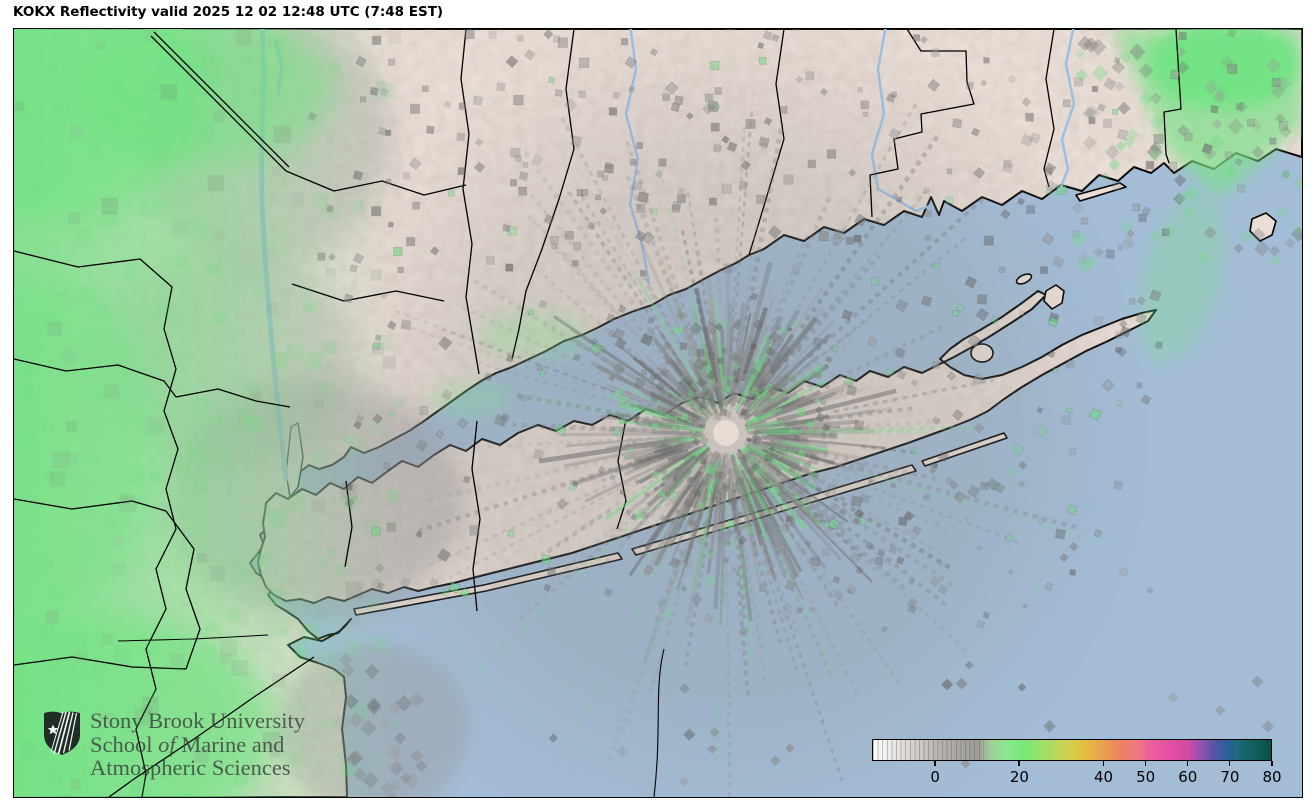 The height and width of the screenshot is (811, 1316). What do you see at coordinates (470, 202) in the screenshot?
I see `border-ny-ct` at bounding box center [470, 202].